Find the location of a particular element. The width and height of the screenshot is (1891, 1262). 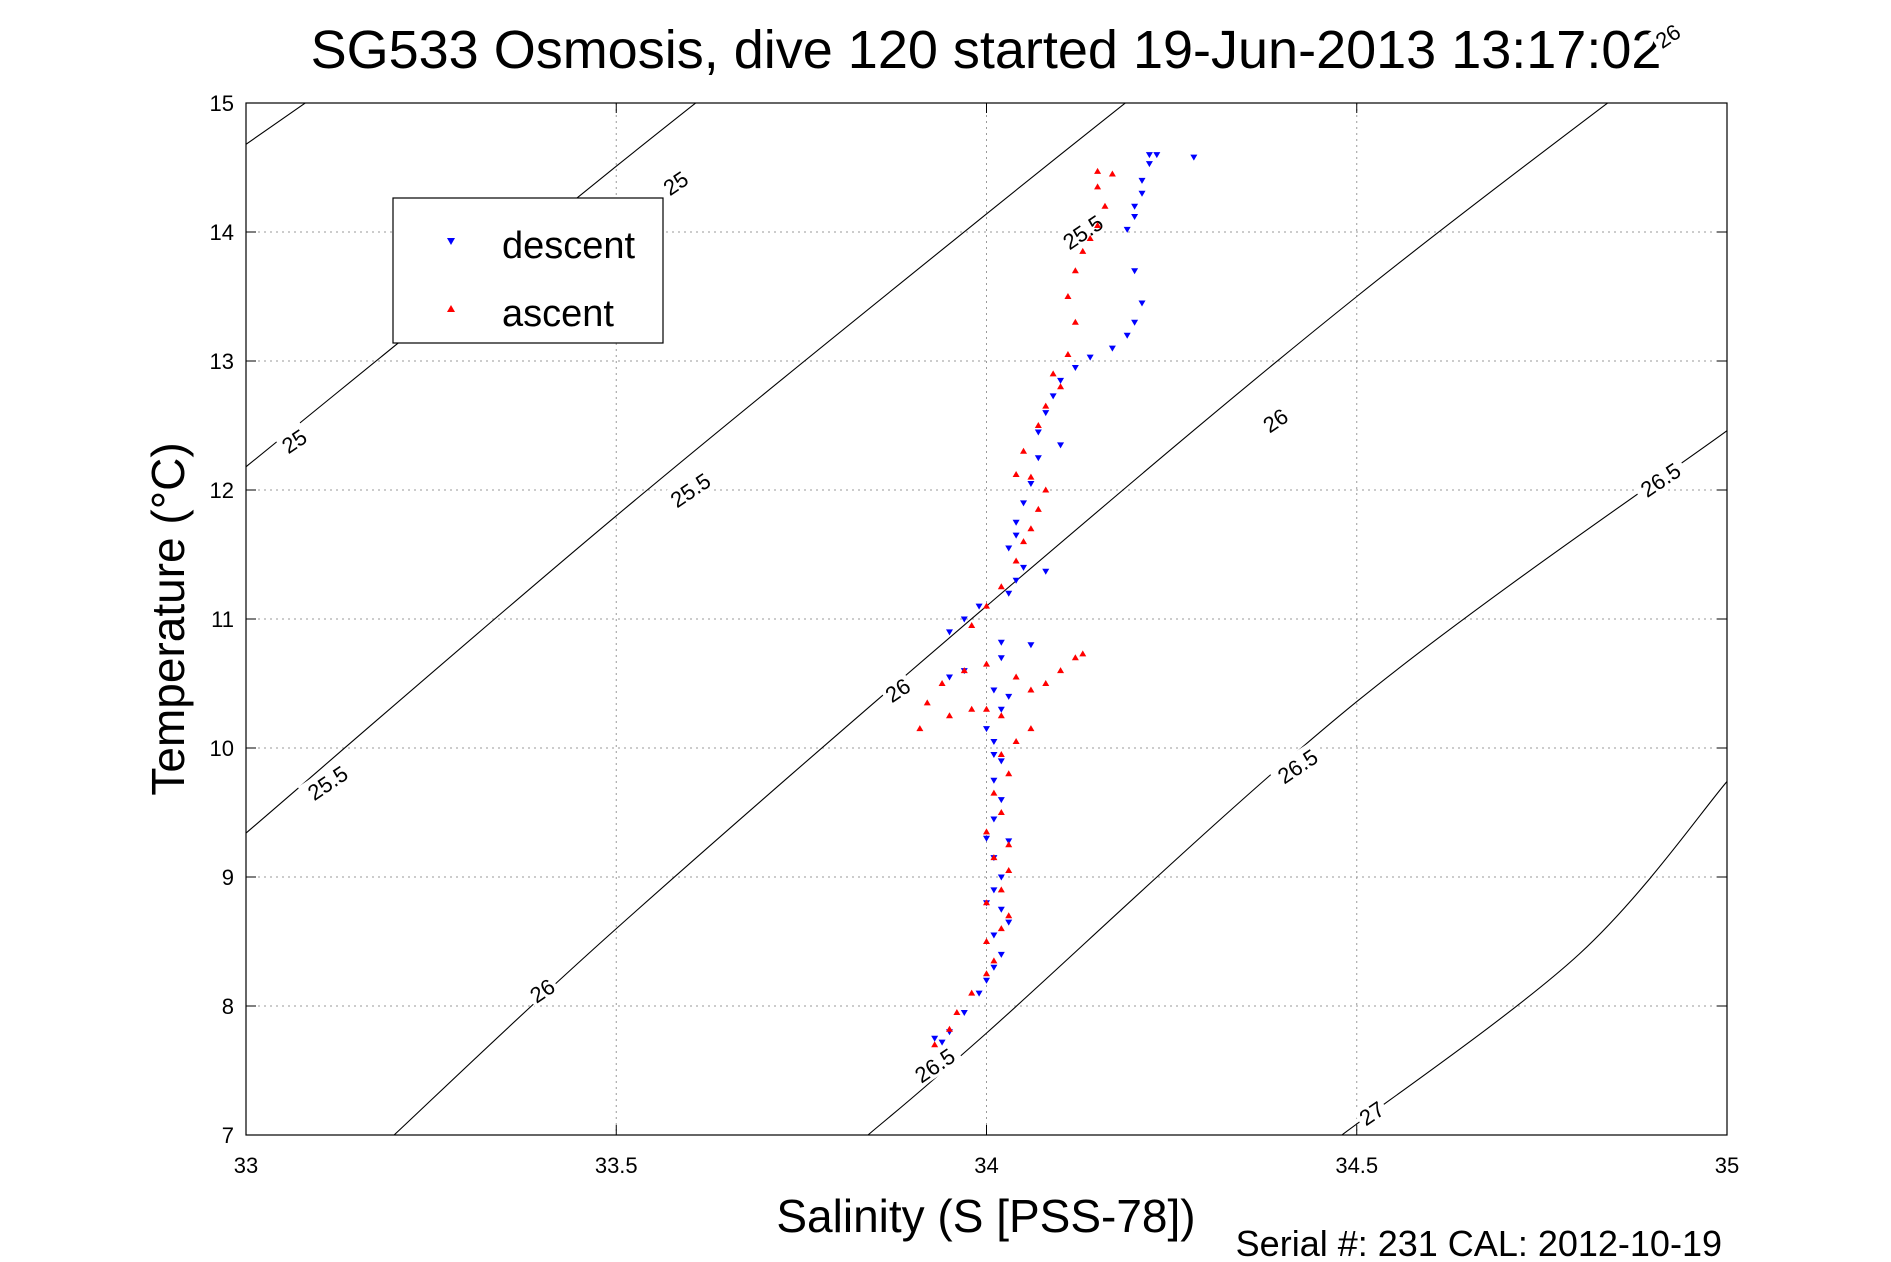

y-tick-label: 15 is located at coordinates (222, 103).